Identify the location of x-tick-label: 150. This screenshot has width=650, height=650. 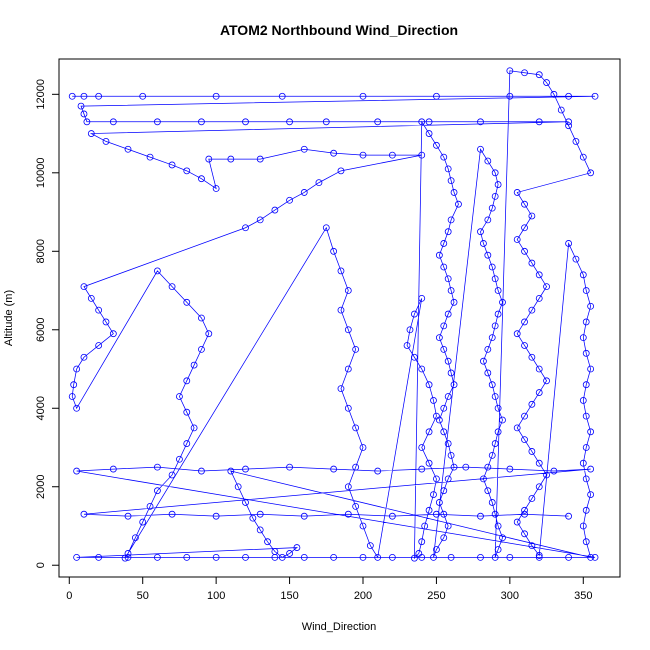
(289, 596).